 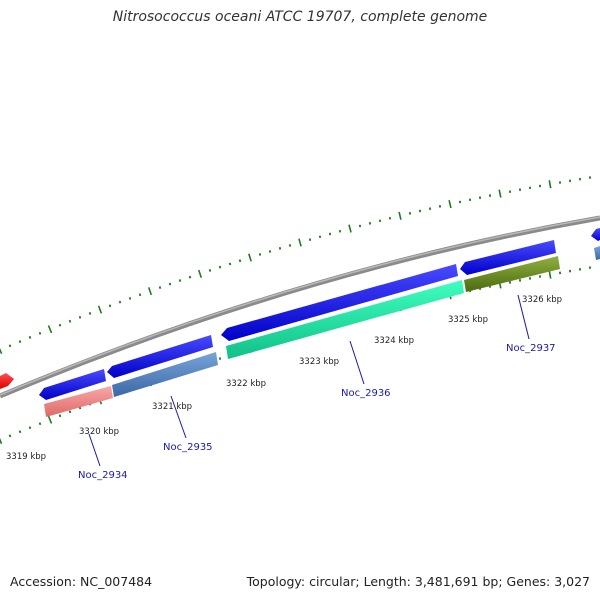 I want to click on gene-label-noc-2936: Noc_2936, so click(x=366, y=393).